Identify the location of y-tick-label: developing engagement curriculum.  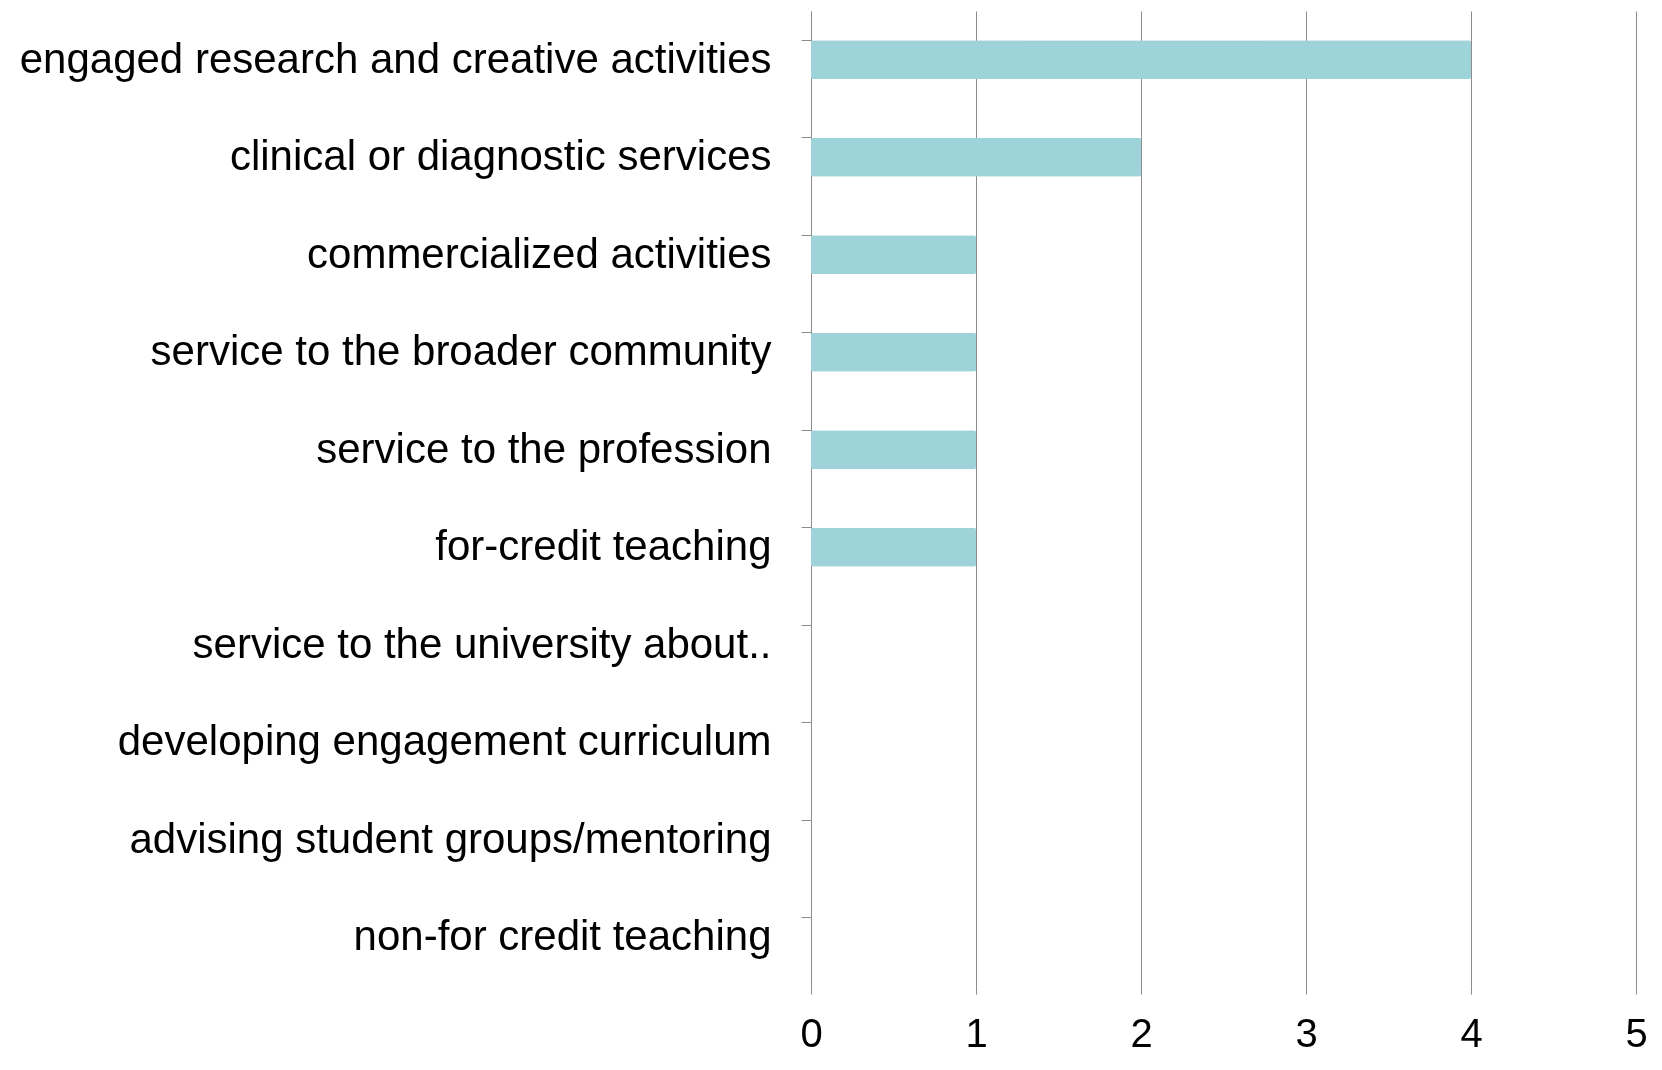
(444, 741).